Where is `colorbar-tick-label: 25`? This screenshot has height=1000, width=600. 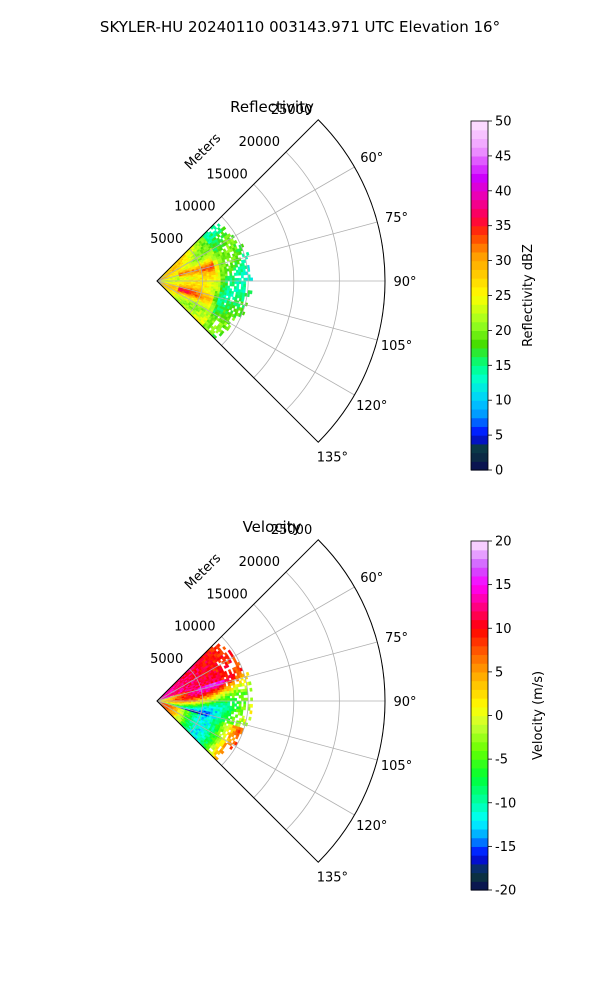
colorbar-tick-label: 25 is located at coordinates (503, 296).